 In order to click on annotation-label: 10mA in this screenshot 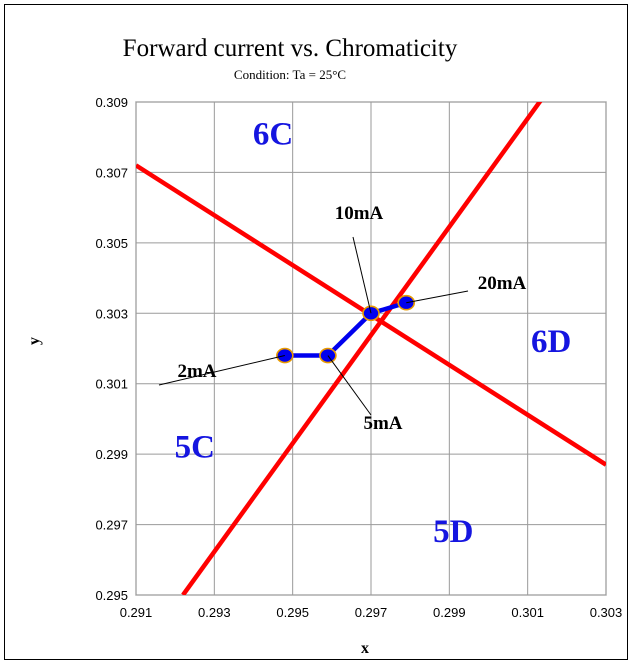, I will do `click(359, 213)`.